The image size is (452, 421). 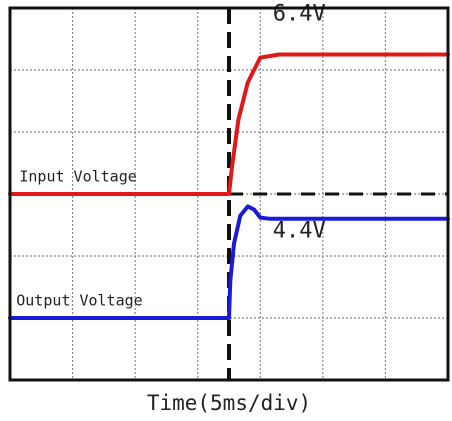 What do you see at coordinates (299, 230) in the screenshot?
I see `annotation-output-peak: 4.4V` at bounding box center [299, 230].